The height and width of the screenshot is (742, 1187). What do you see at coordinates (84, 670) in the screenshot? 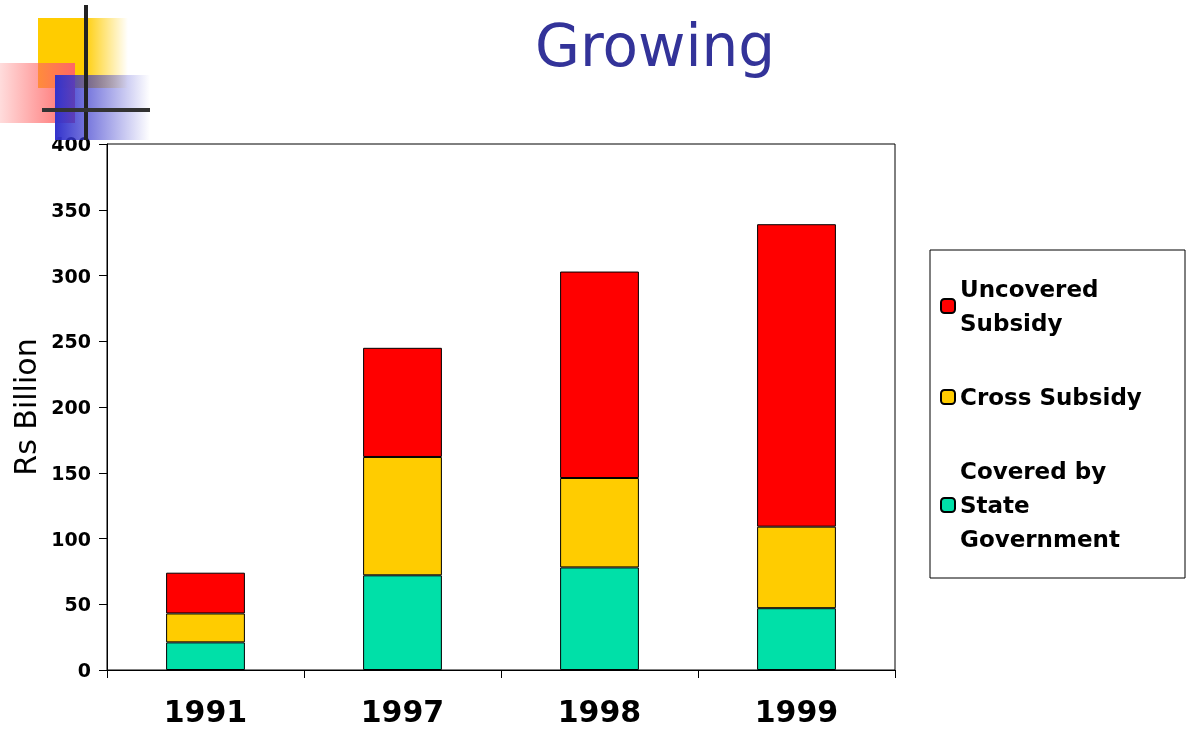
I see `y-tick-label: 0` at bounding box center [84, 670].